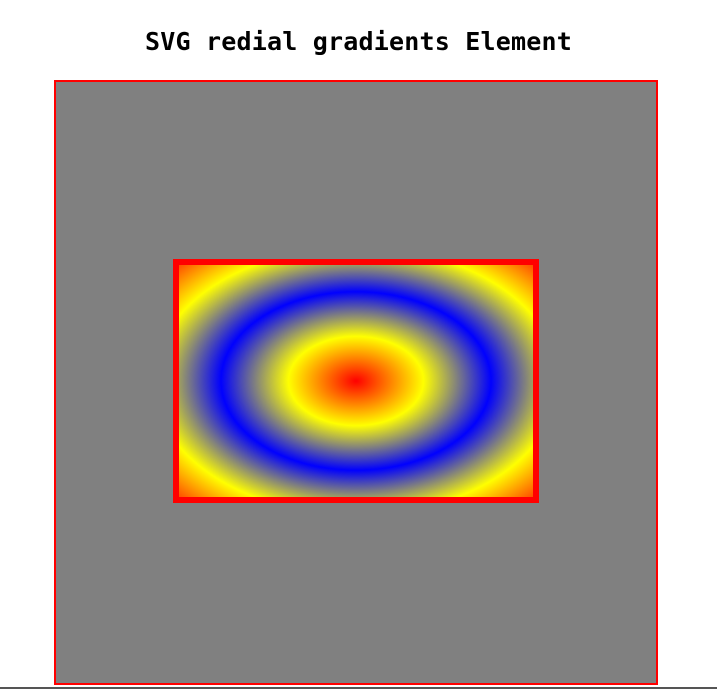  I want to click on bottom-divider, so click(358, 688).